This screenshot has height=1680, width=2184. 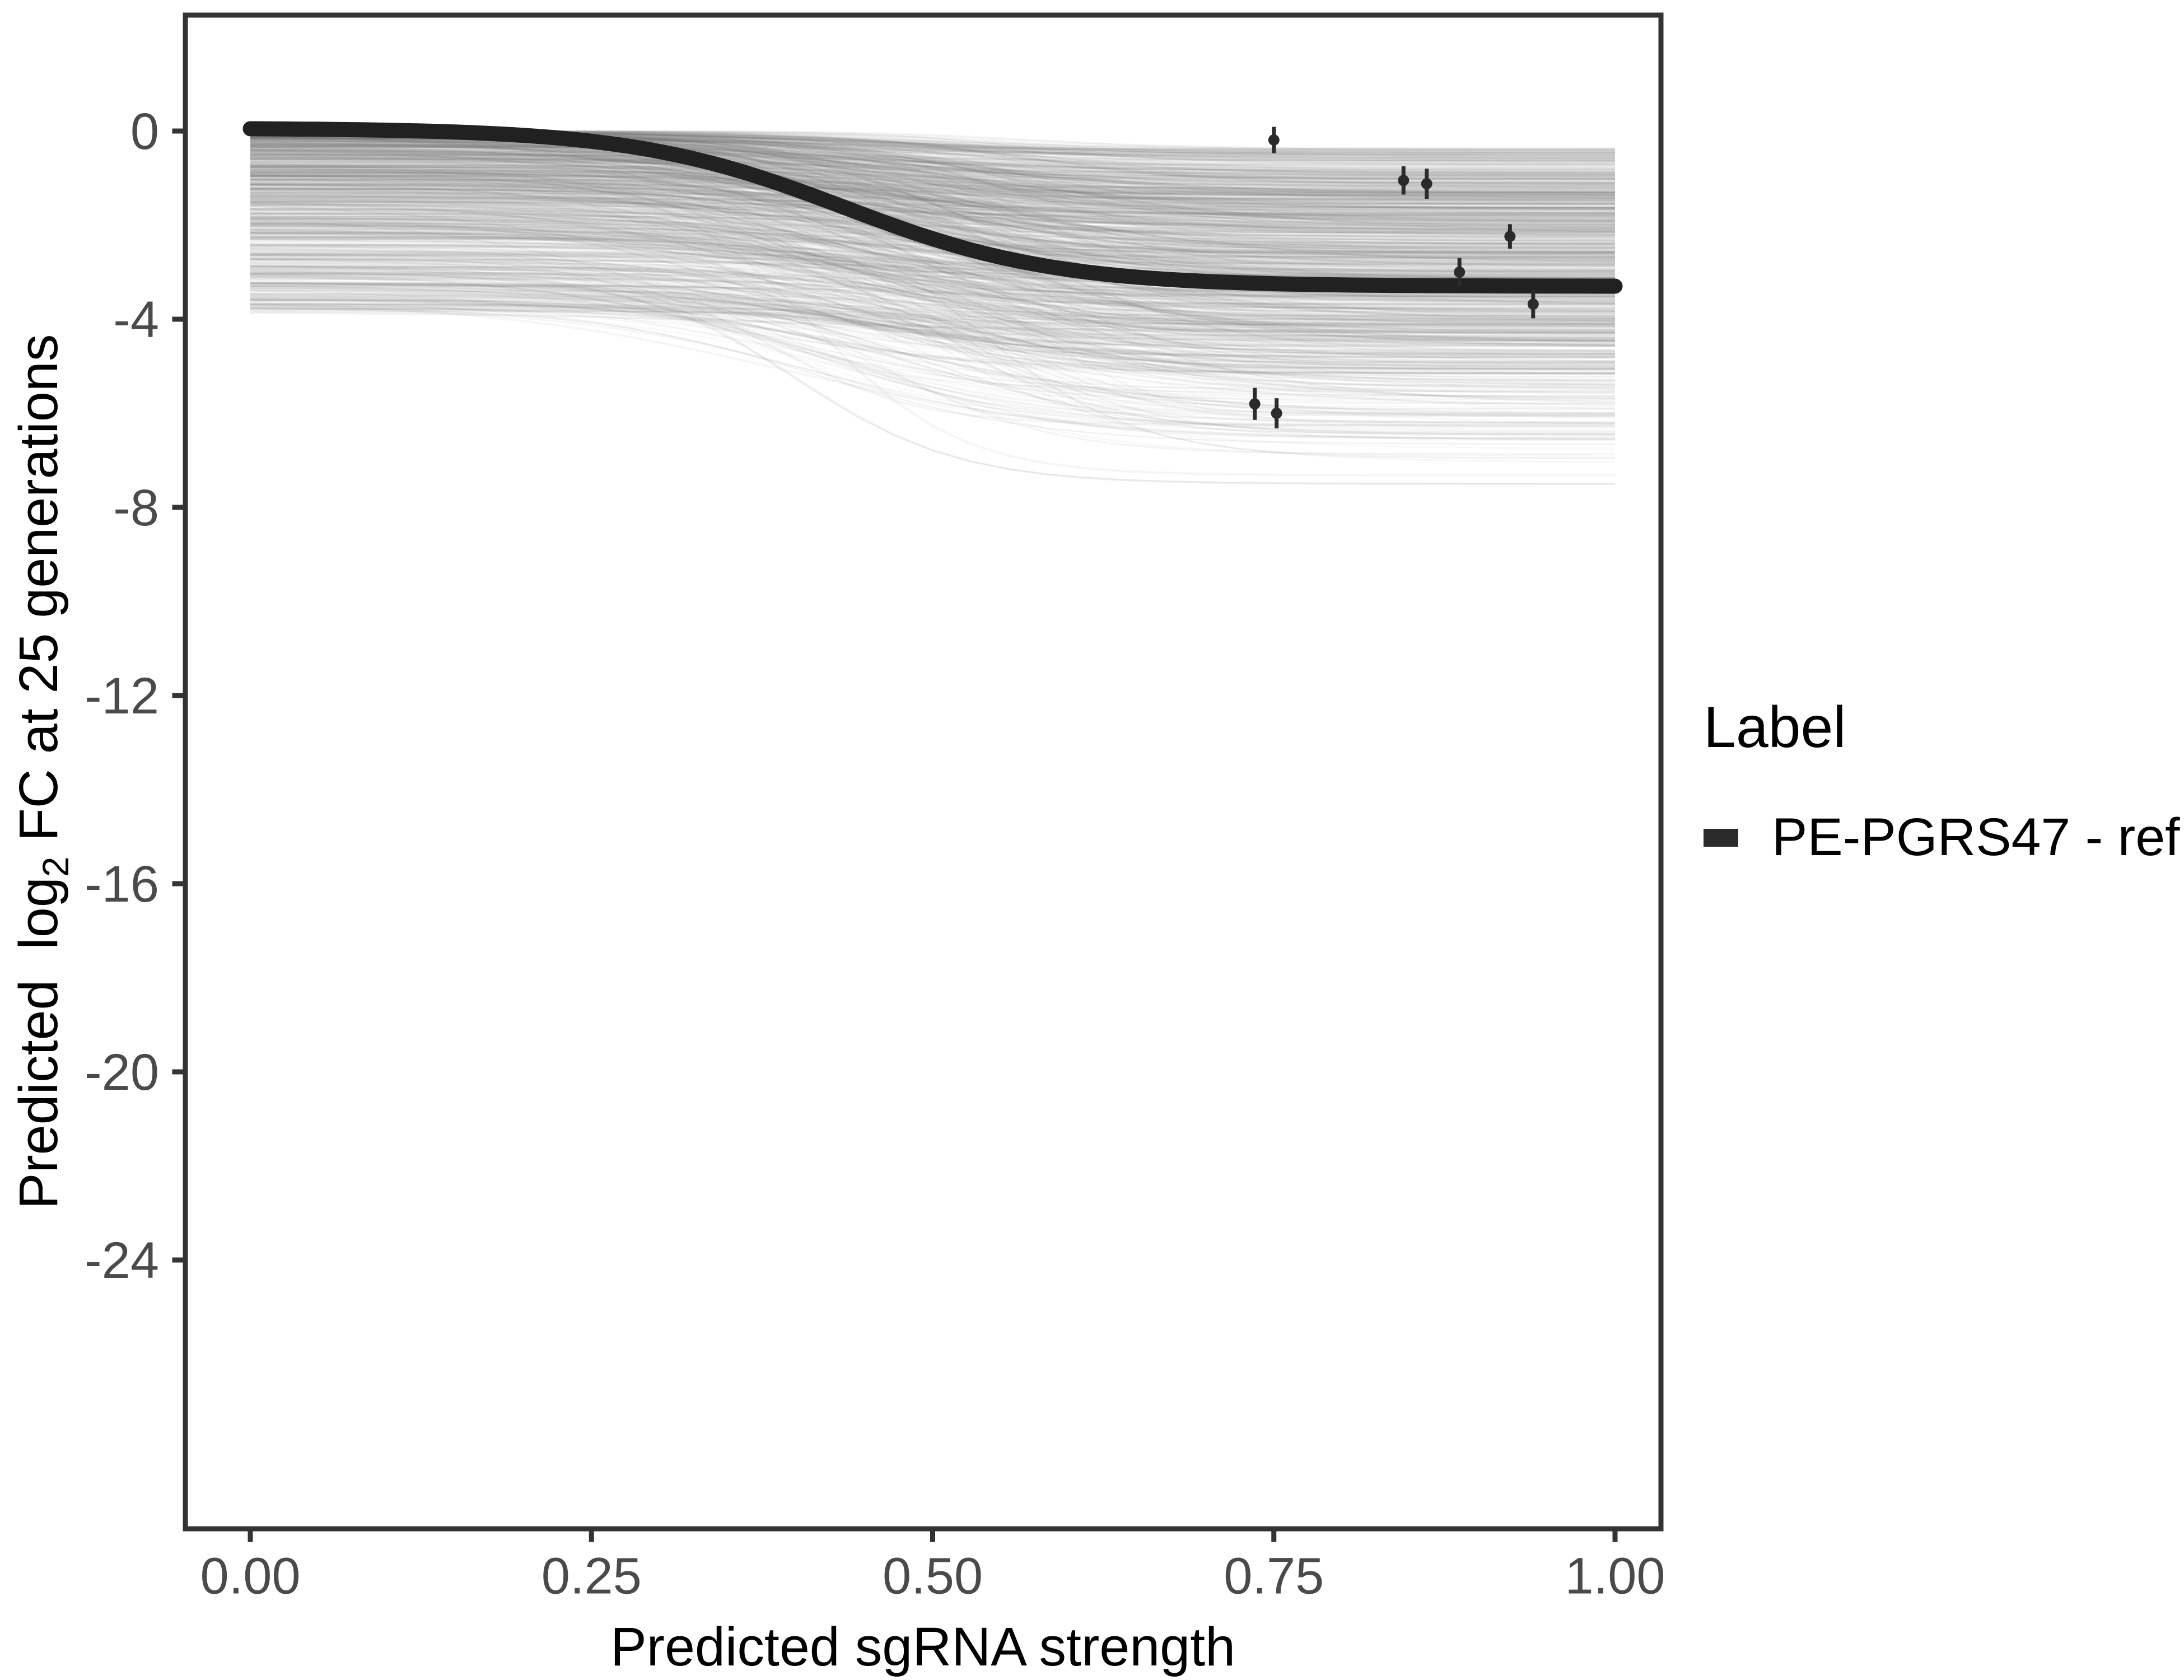 What do you see at coordinates (122, 1261) in the screenshot?
I see `y-tick-label: -24` at bounding box center [122, 1261].